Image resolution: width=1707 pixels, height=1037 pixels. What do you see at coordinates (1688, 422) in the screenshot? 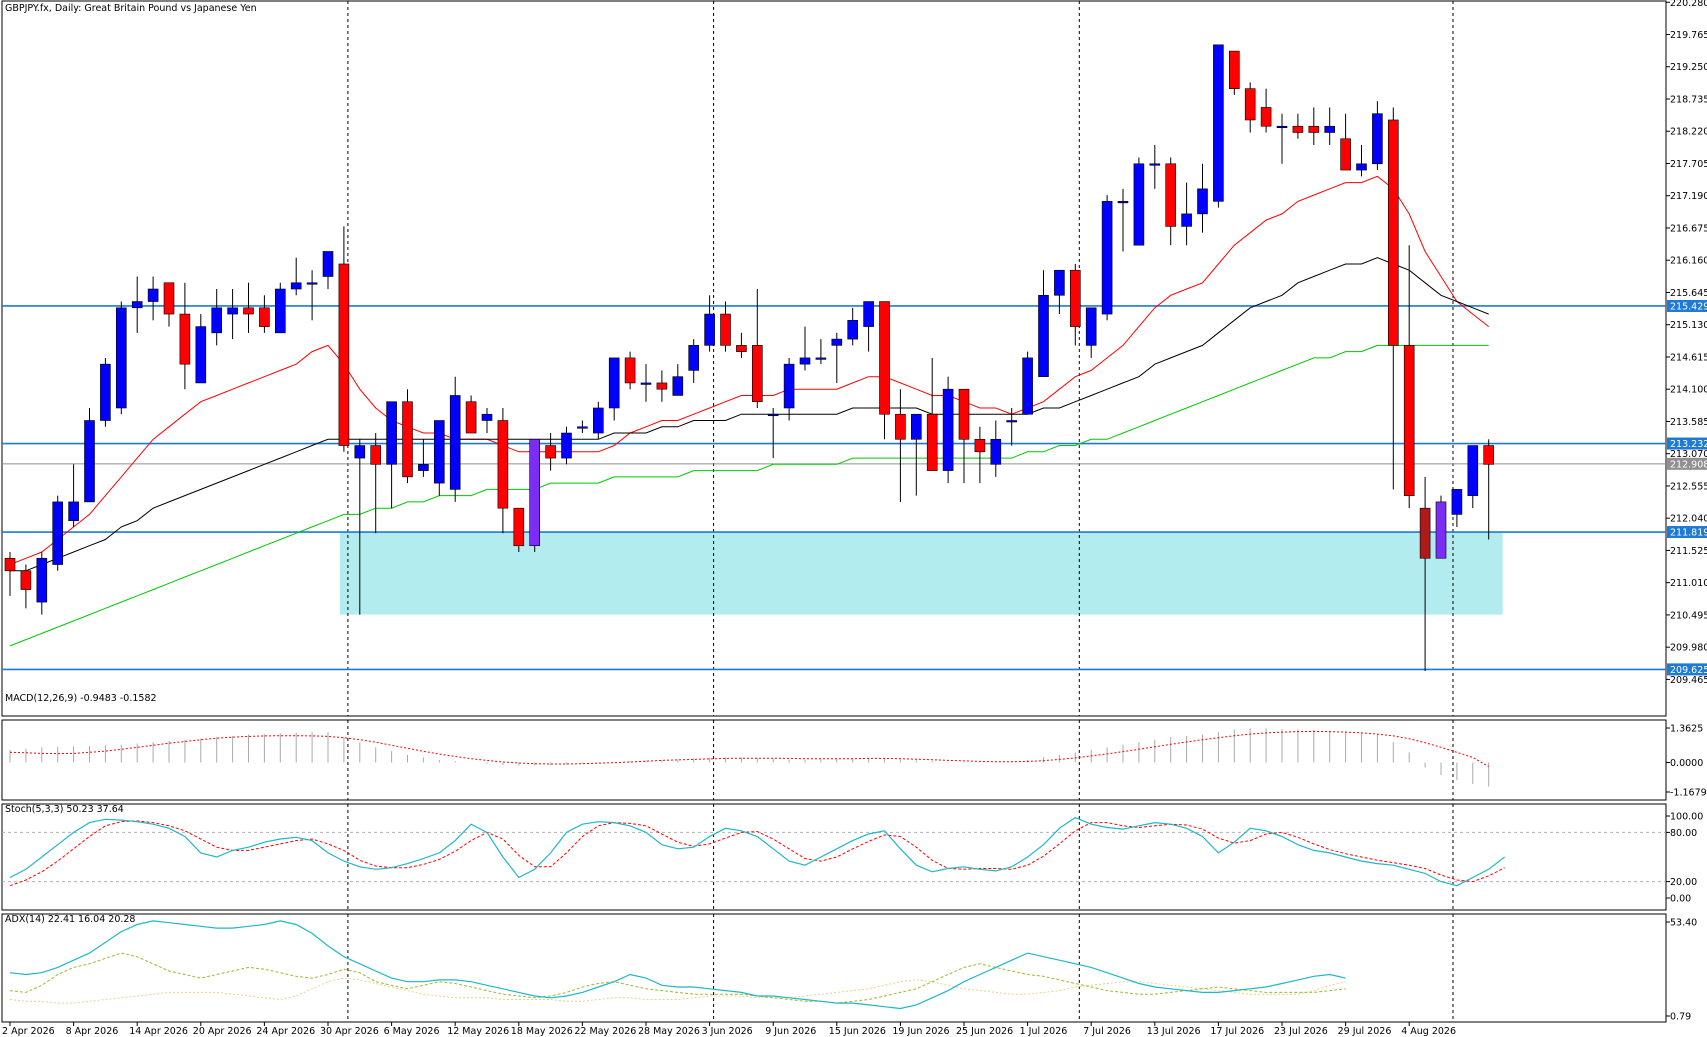
I see `price-axis-tick-label: 213.585` at bounding box center [1688, 422].